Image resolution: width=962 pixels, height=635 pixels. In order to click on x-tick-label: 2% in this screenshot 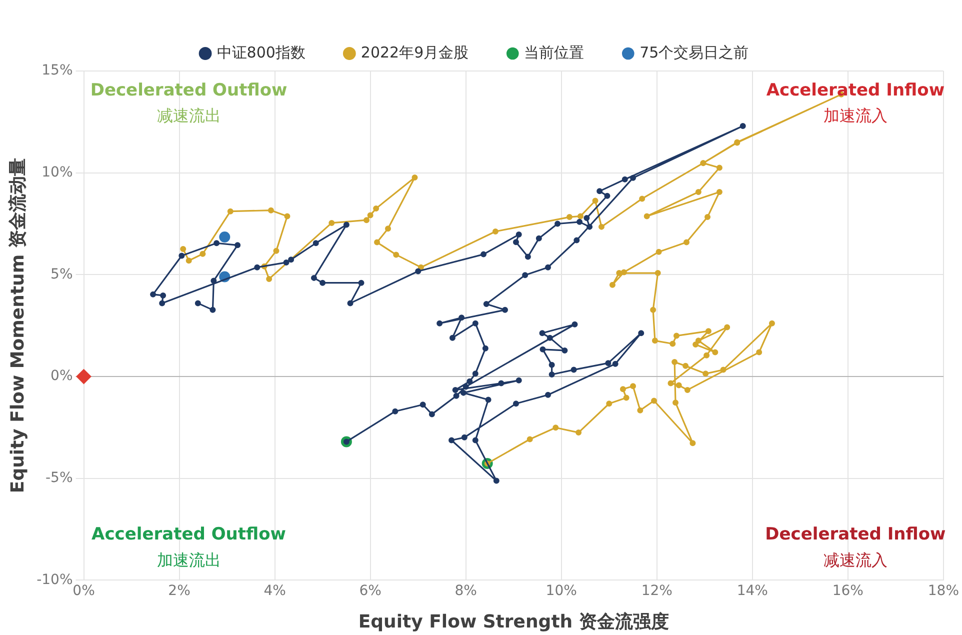, I will do `click(179, 591)`.